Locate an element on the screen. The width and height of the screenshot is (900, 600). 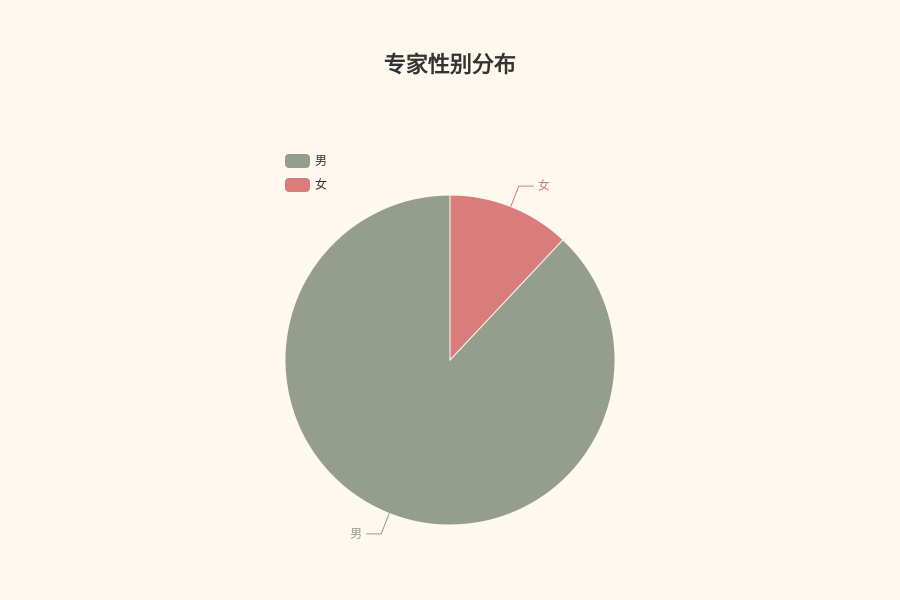
slice-label: 女 is located at coordinates (544, 185).